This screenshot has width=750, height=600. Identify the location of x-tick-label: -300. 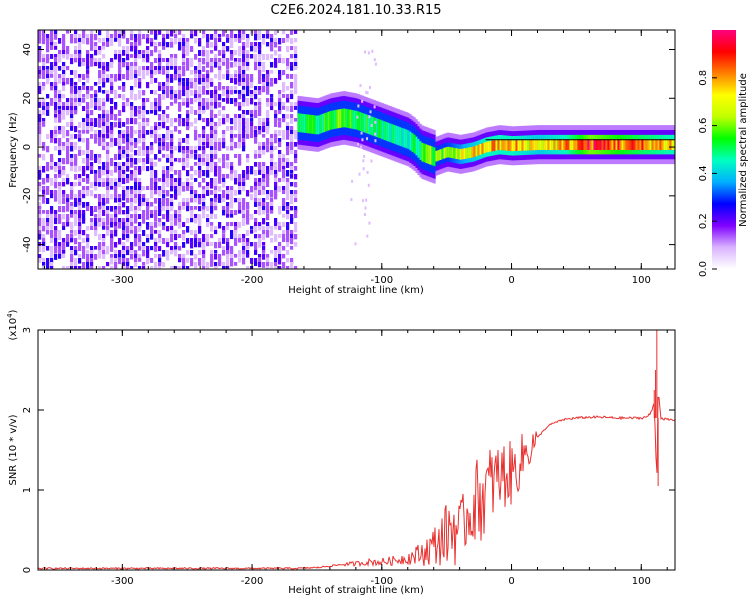
(122, 581).